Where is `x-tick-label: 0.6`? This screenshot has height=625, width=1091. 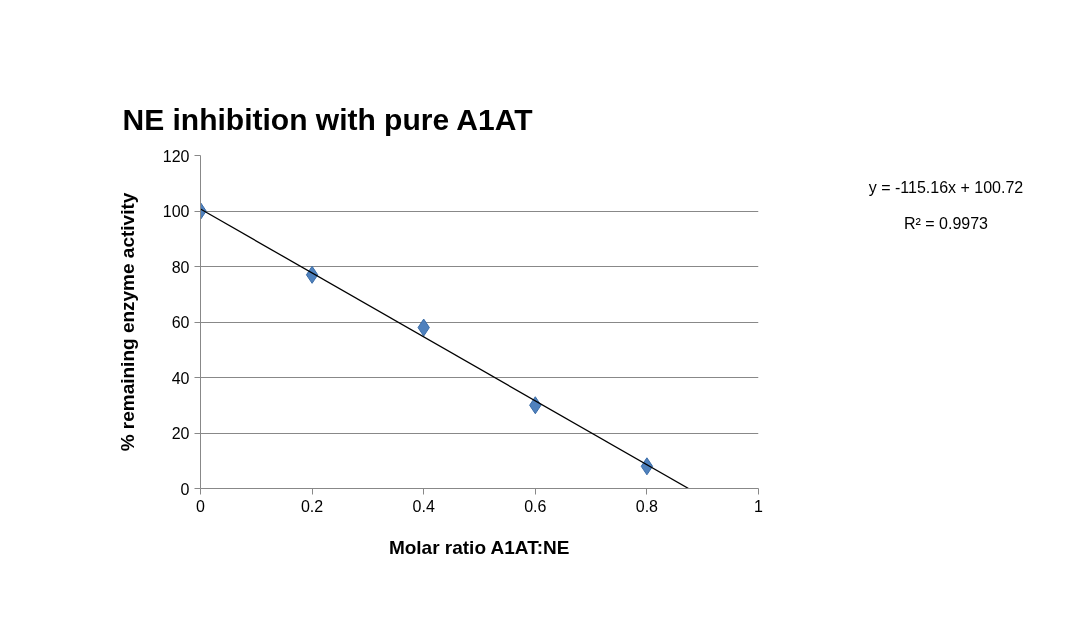
x-tick-label: 0.6 is located at coordinates (535, 506).